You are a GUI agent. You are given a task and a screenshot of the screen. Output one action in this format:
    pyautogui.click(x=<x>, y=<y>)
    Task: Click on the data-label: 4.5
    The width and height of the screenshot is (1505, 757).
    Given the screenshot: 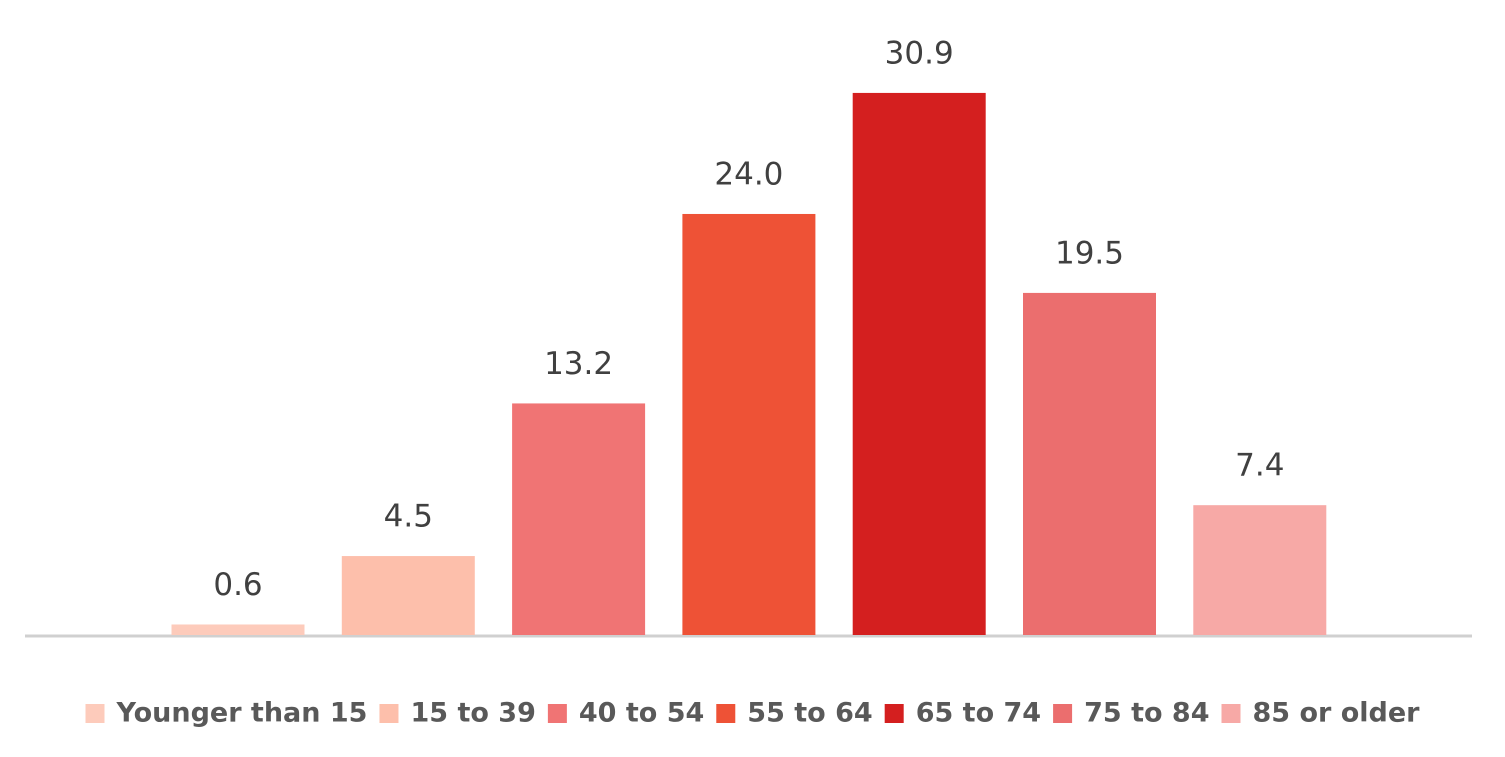 What is the action you would take?
    pyautogui.click(x=408, y=517)
    